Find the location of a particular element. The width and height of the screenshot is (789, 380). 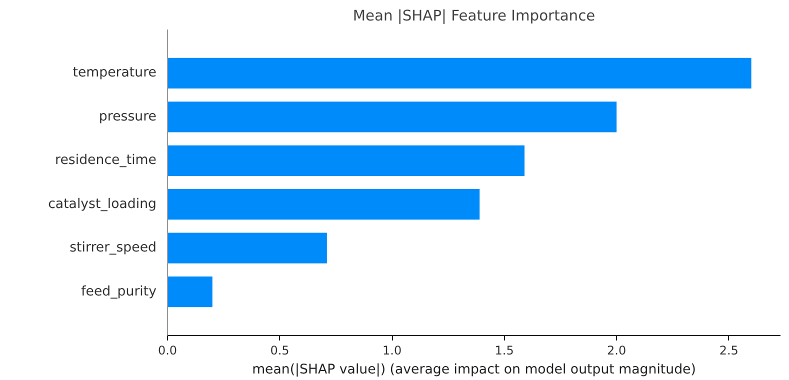

x-tick-label: 0.0 is located at coordinates (168, 351).